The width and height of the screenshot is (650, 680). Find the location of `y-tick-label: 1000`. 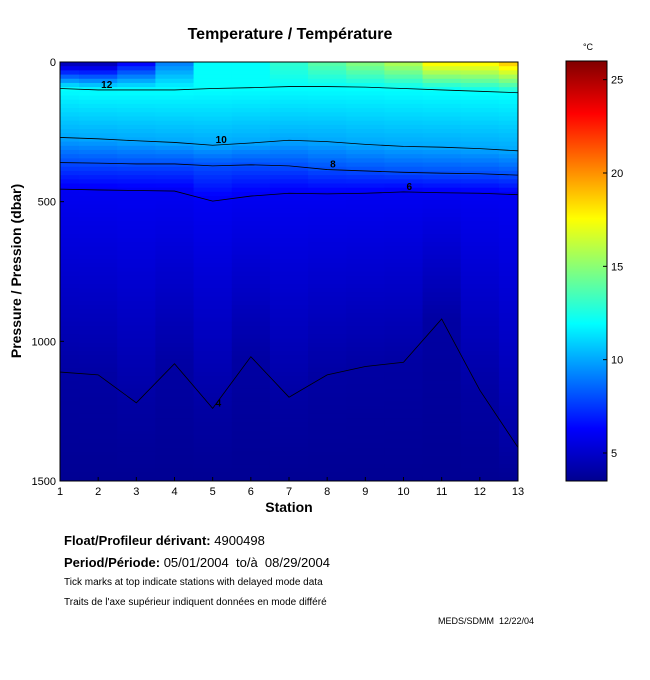

y-tick-label: 1000 is located at coordinates (44, 342).